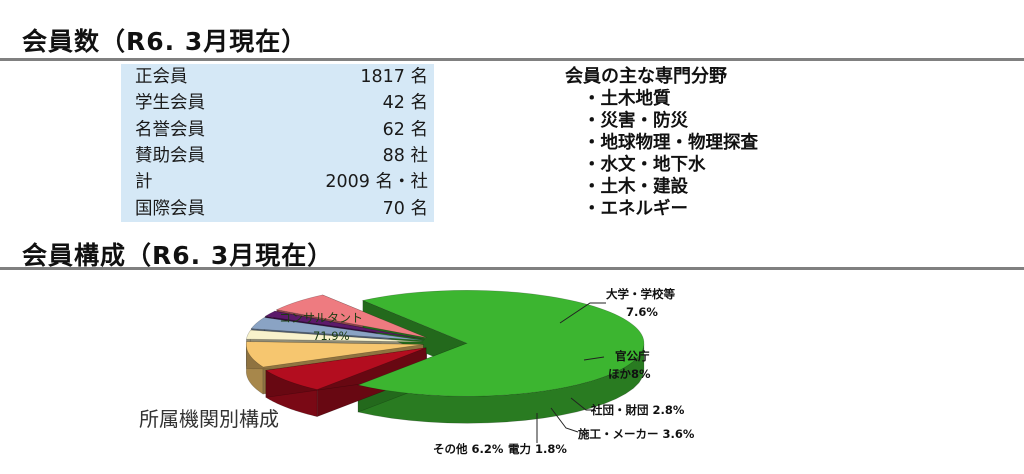 The image size is (1024, 474). I want to click on member-type-label: 名誉会員, so click(170, 129).